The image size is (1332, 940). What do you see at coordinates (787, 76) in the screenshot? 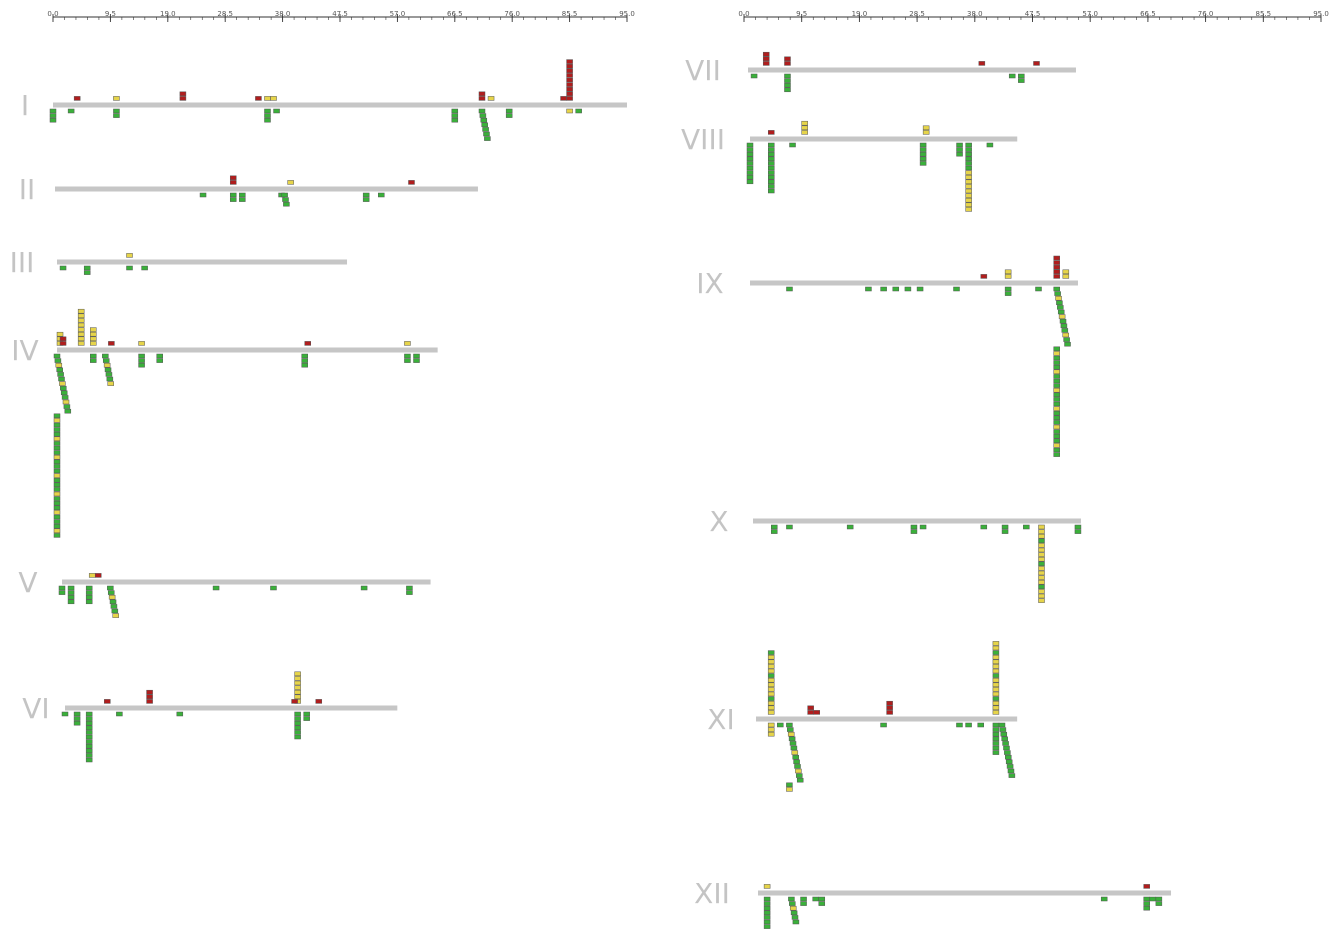
I see `marker-below-VII` at bounding box center [787, 76].